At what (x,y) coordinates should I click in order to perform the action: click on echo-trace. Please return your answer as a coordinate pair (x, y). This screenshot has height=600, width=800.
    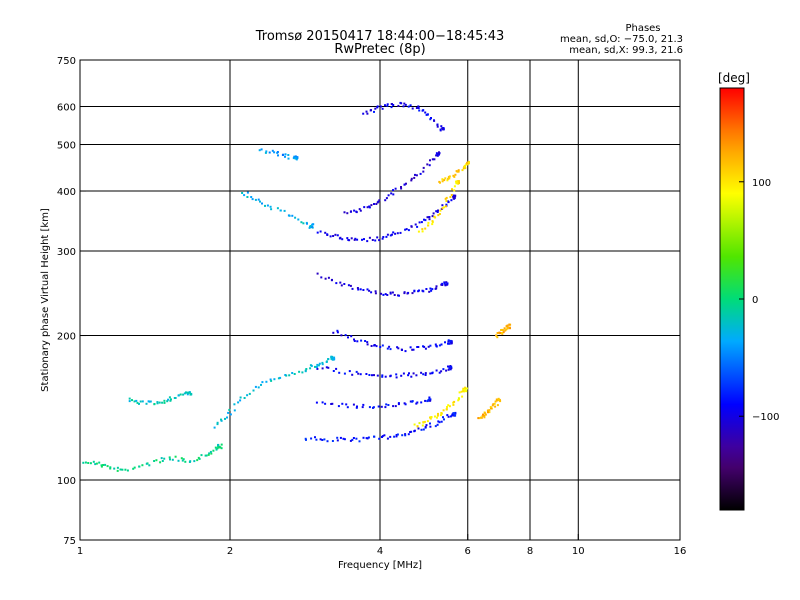
    Looking at the image, I should click on (382, 284).